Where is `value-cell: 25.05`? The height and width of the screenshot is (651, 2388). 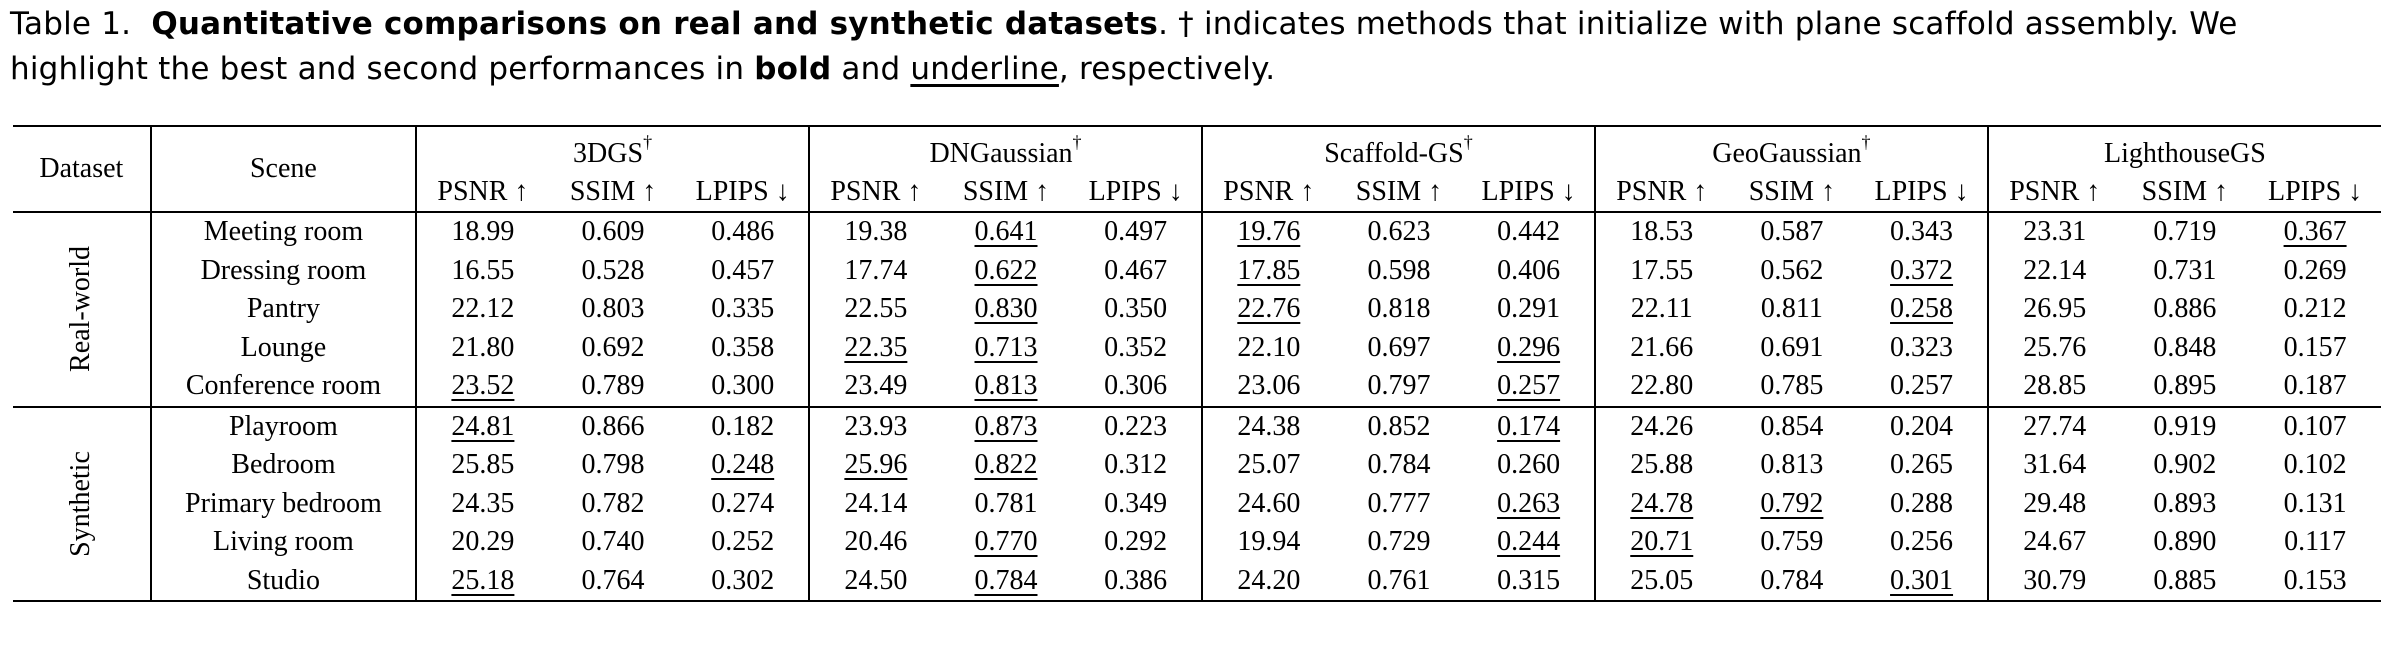 value-cell: 25.05 is located at coordinates (1661, 582).